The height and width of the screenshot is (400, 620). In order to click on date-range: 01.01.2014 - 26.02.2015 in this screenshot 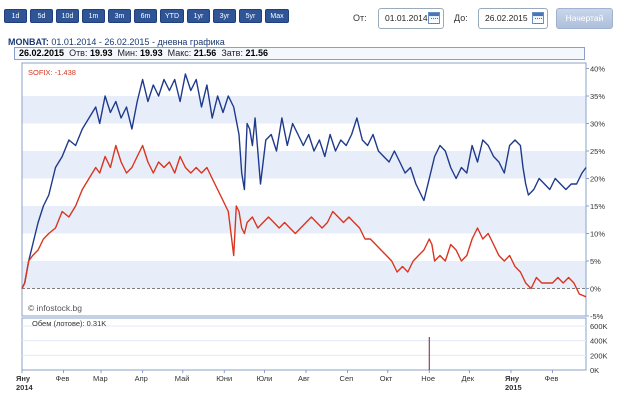, I will do `click(100, 42)`.